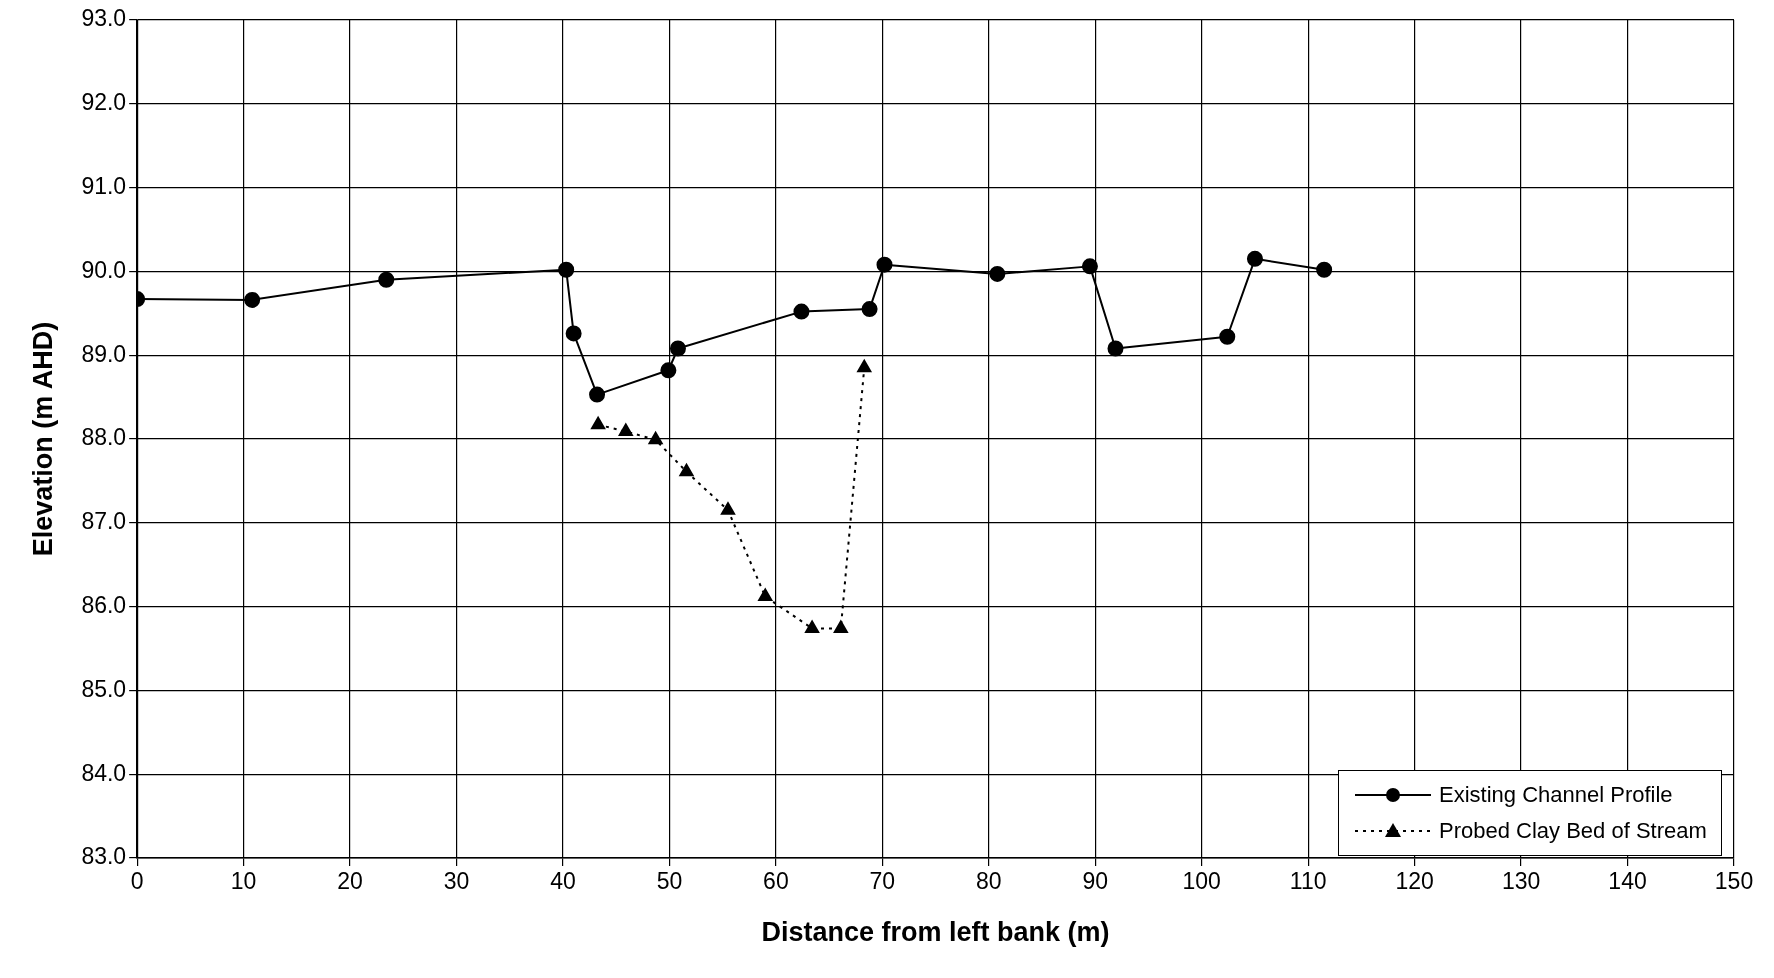 The height and width of the screenshot is (978, 1774). What do you see at coordinates (350, 881) in the screenshot?
I see `x-tick-label: 20` at bounding box center [350, 881].